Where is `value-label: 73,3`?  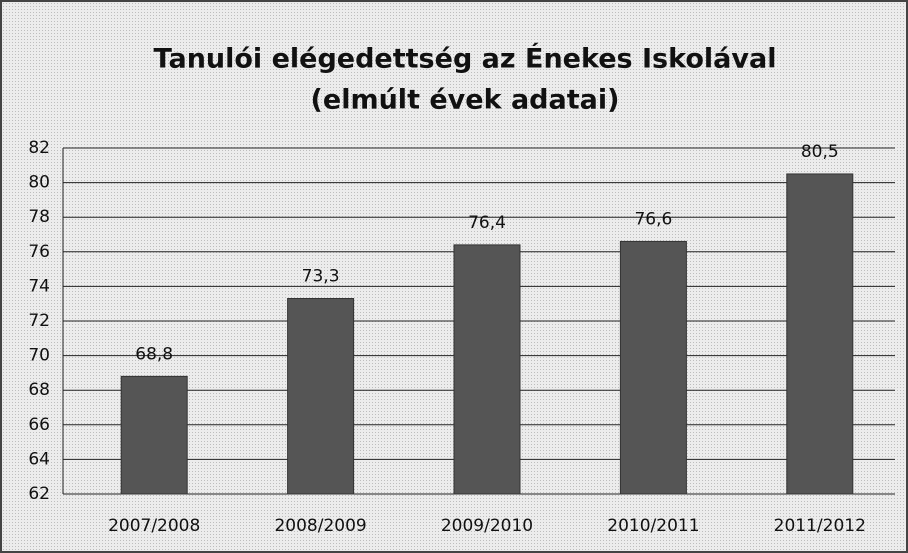
value-label: 73,3 is located at coordinates (321, 277).